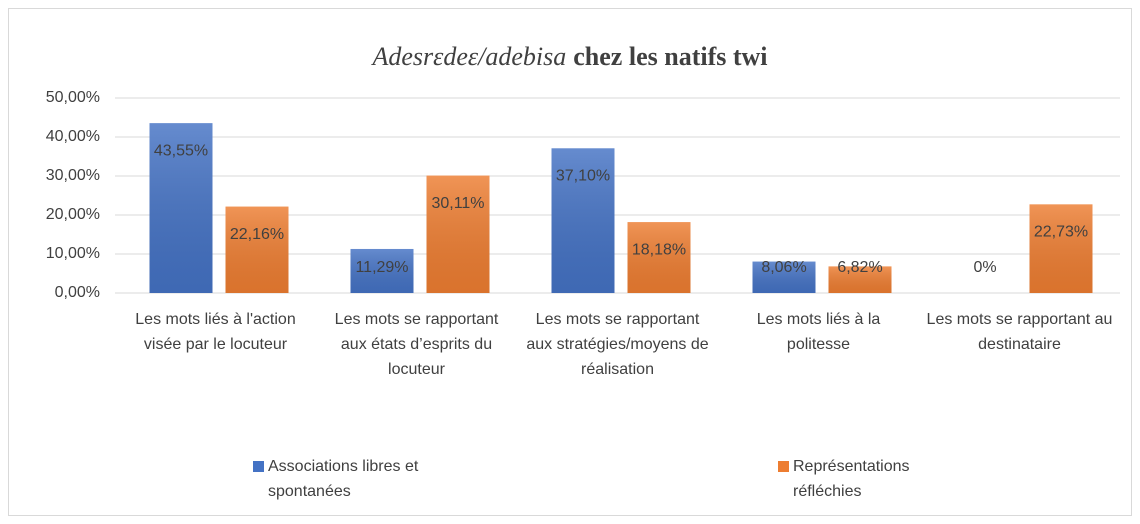  I want to click on title-italic: Adesrɛdeɛ/adebisa, so click(468, 56).